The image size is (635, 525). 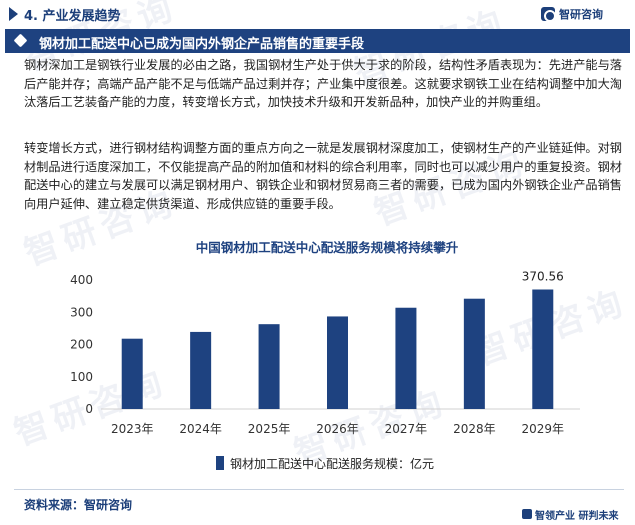 I want to click on section-title: 4. 产业发展趋势, so click(x=72, y=16).